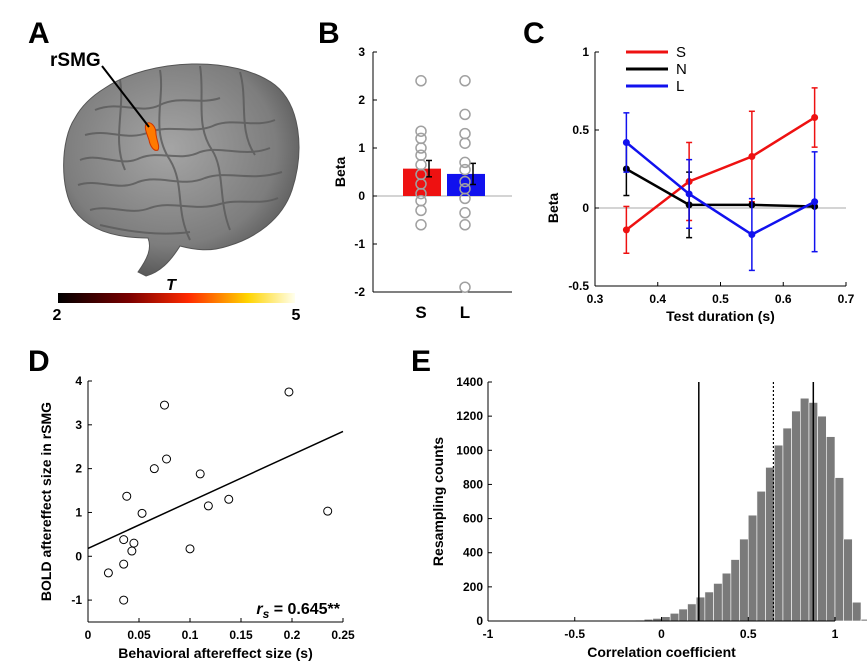 The image size is (867, 666). What do you see at coordinates (57, 315) in the screenshot?
I see `colorbar-min: 2` at bounding box center [57, 315].